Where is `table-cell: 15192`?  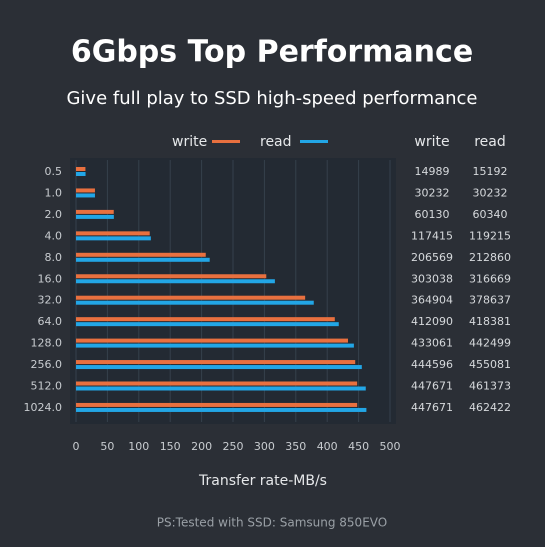
table-cell: 15192 is located at coordinates (490, 171).